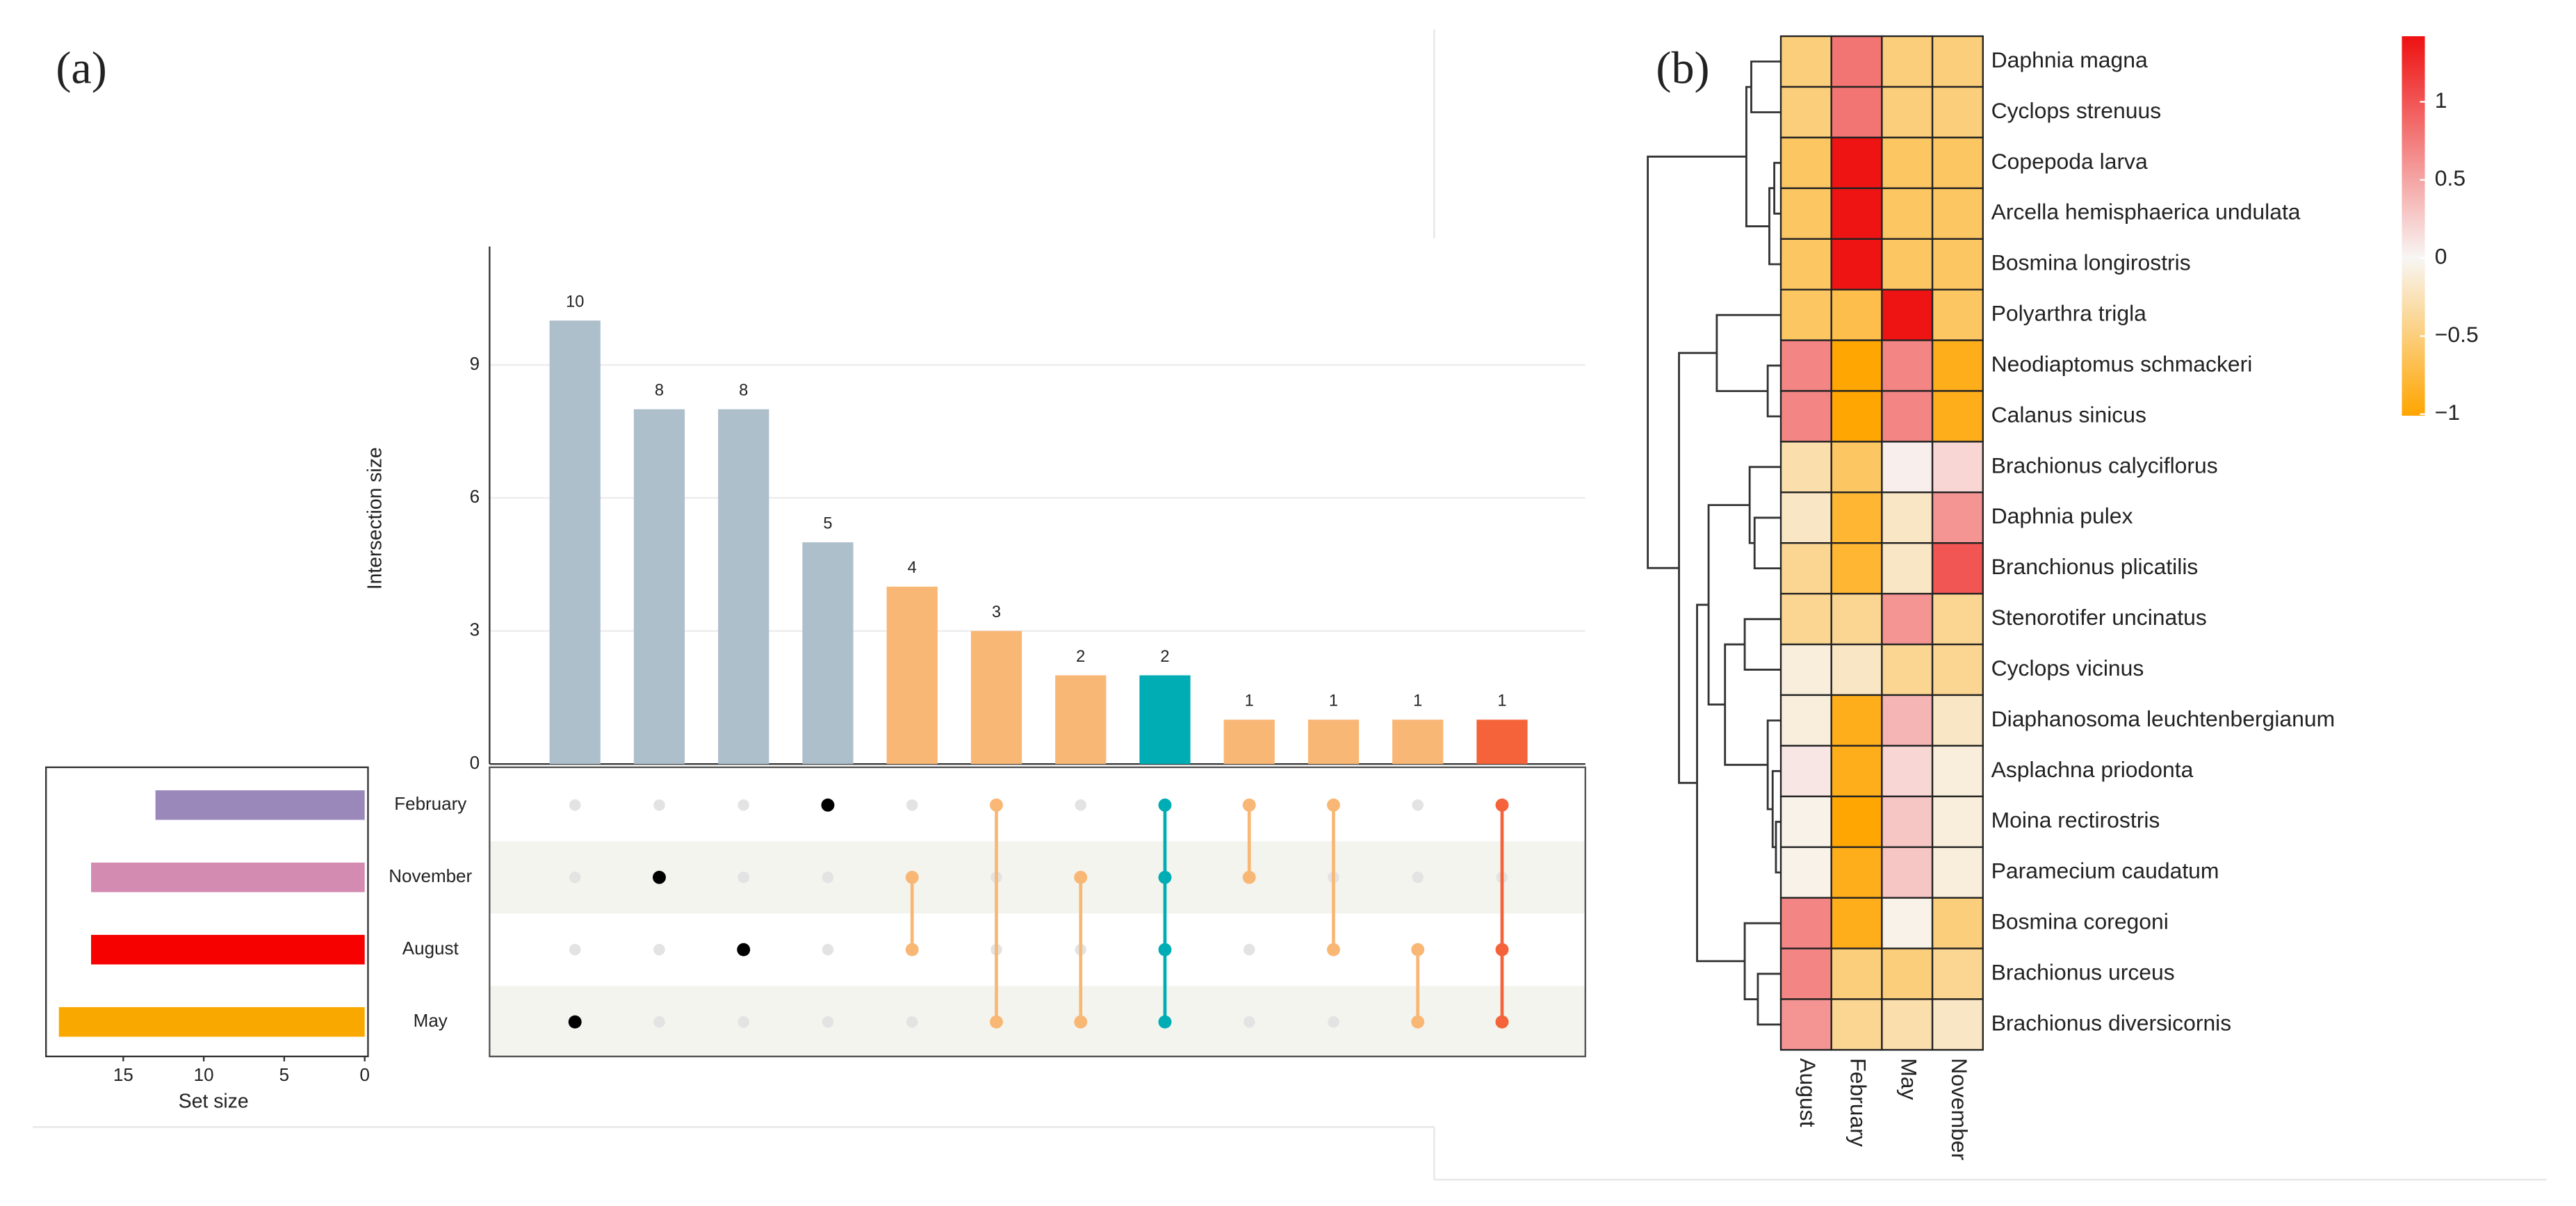  I want to click on column-label: May, so click(1908, 1079).